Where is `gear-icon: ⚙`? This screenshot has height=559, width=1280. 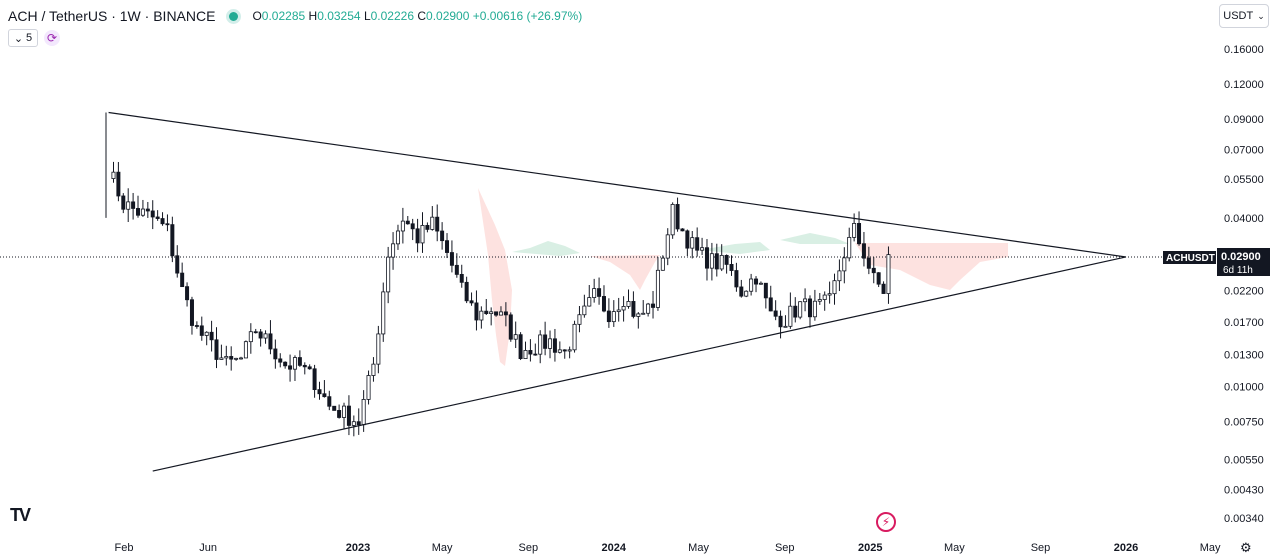
gear-icon: ⚙ is located at coordinates (1246, 547).